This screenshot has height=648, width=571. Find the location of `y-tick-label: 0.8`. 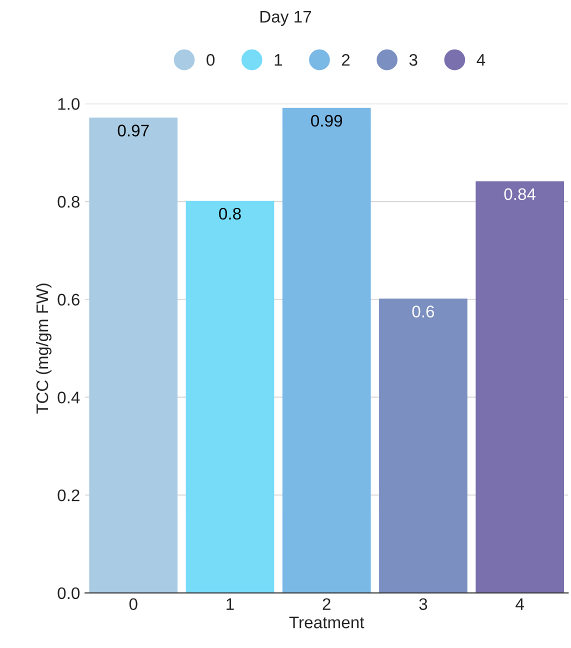

y-tick-label: 0.8 is located at coordinates (69, 202).